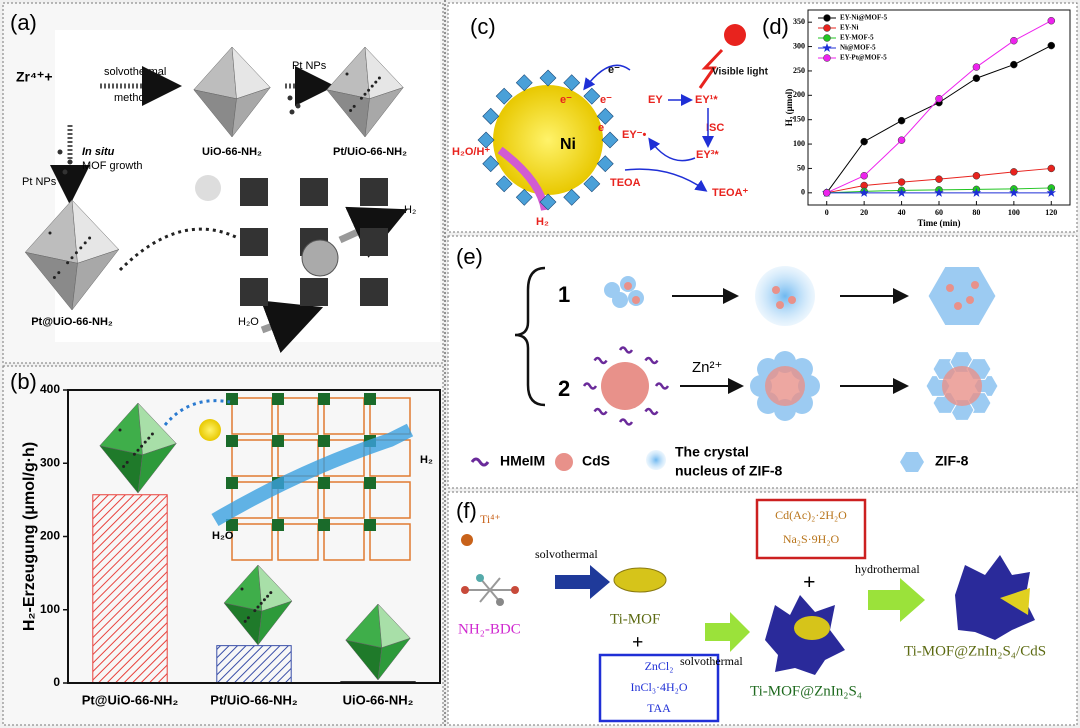  I want to click on x-tick-label: 20, so click(864, 212).